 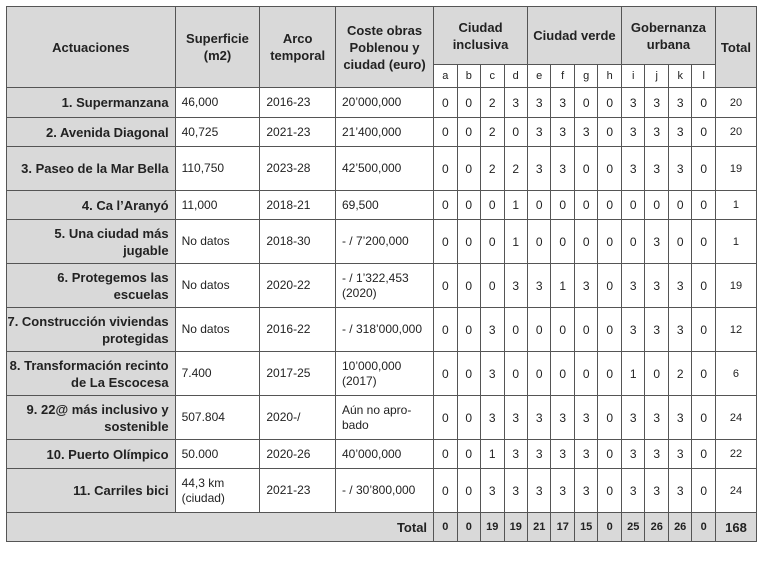 I want to click on row-total: 19, so click(x=736, y=285).